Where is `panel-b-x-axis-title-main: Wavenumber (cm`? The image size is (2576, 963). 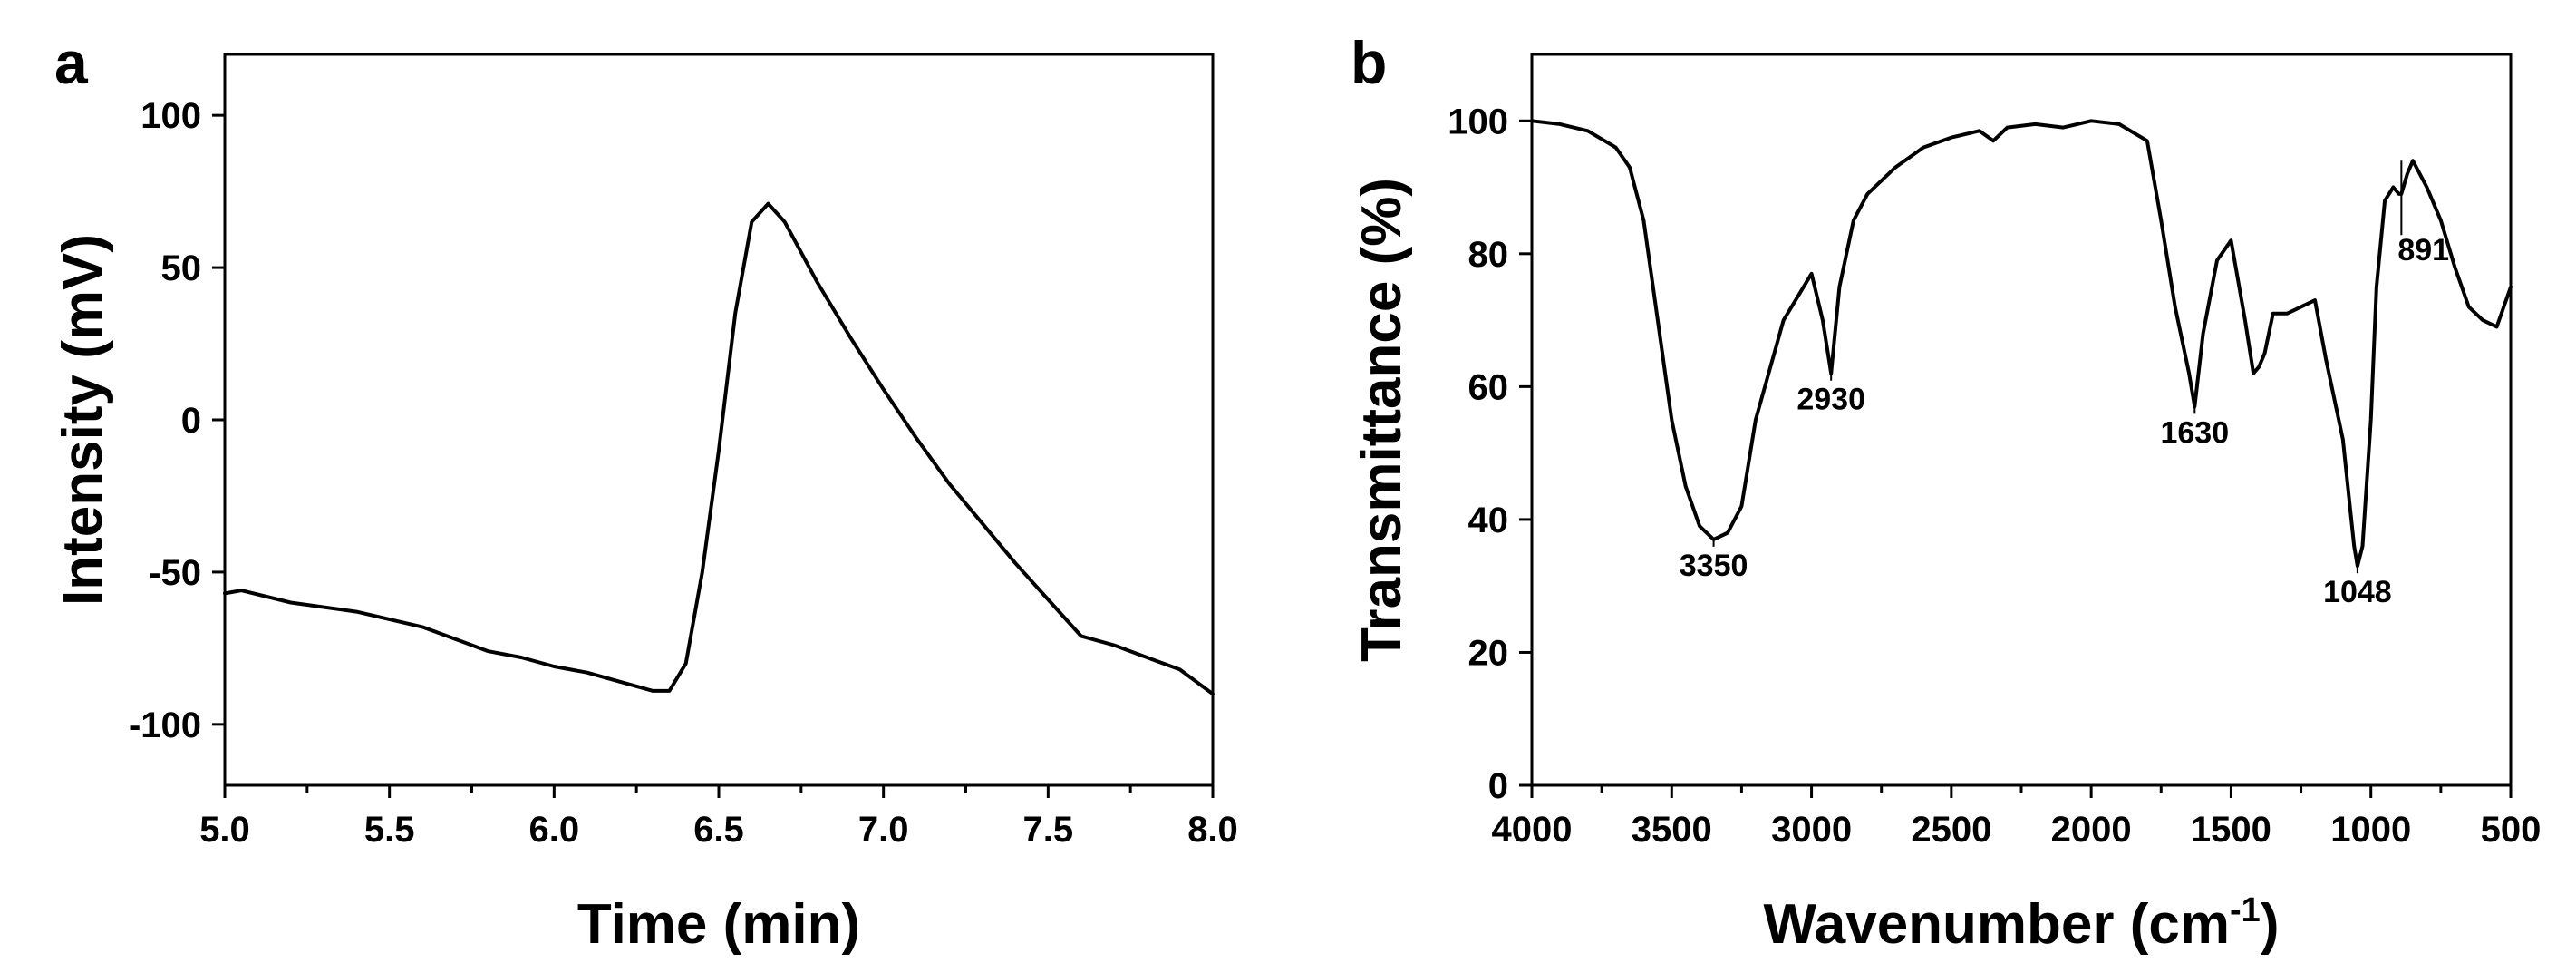
panel-b-x-axis-title-main: Wavenumber (cm is located at coordinates (1997, 924).